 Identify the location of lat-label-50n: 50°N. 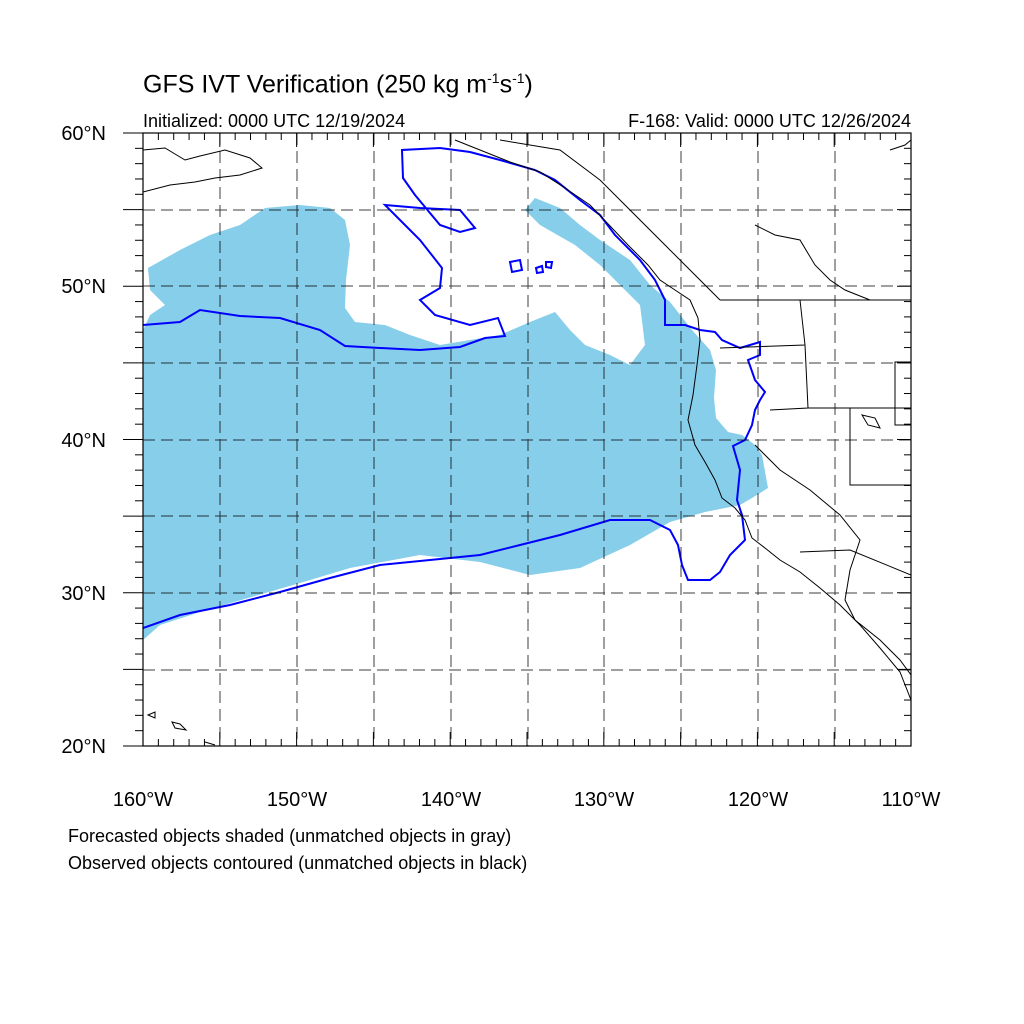
(83, 287).